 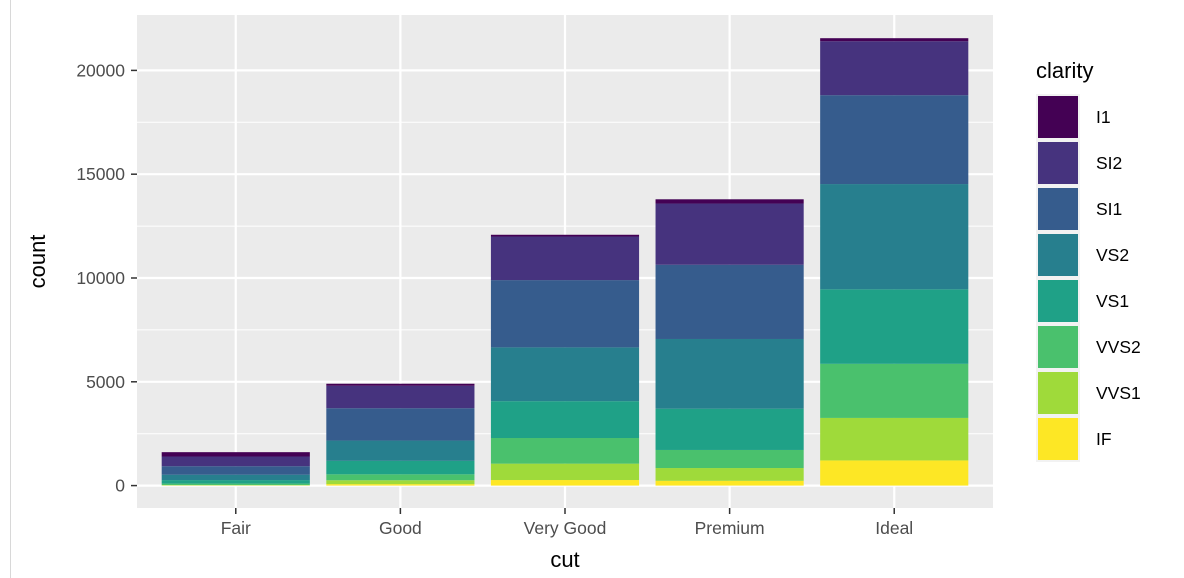 What do you see at coordinates (1058, 439) in the screenshot?
I see `legend-swatch-if` at bounding box center [1058, 439].